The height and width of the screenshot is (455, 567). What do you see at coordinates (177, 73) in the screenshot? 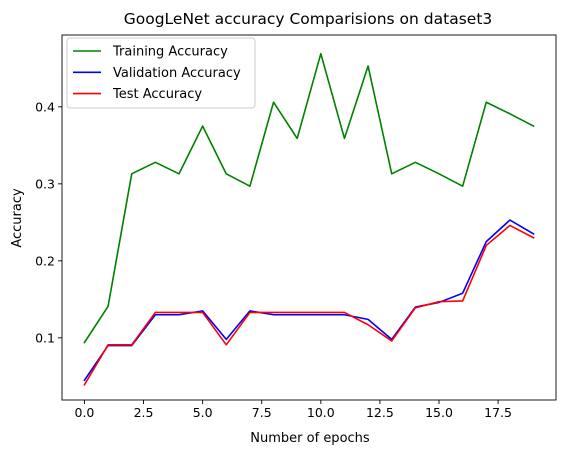
I see `legend-label: Validation Accuracy` at bounding box center [177, 73].